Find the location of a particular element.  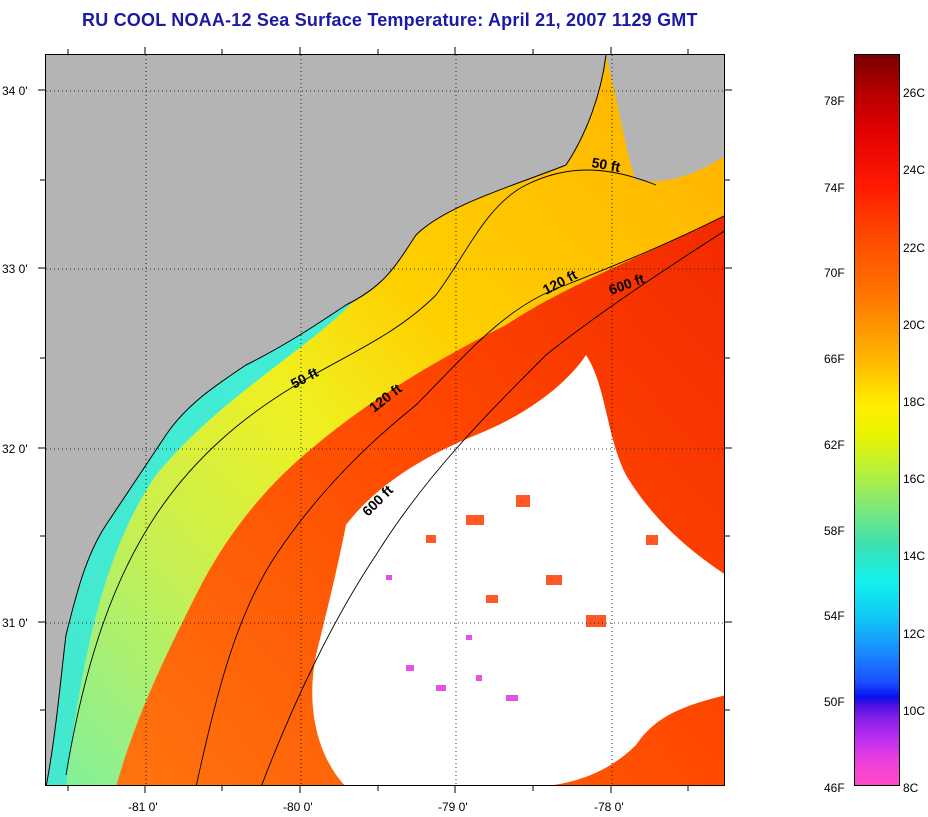

magenta-speckles is located at coordinates (452, 638).